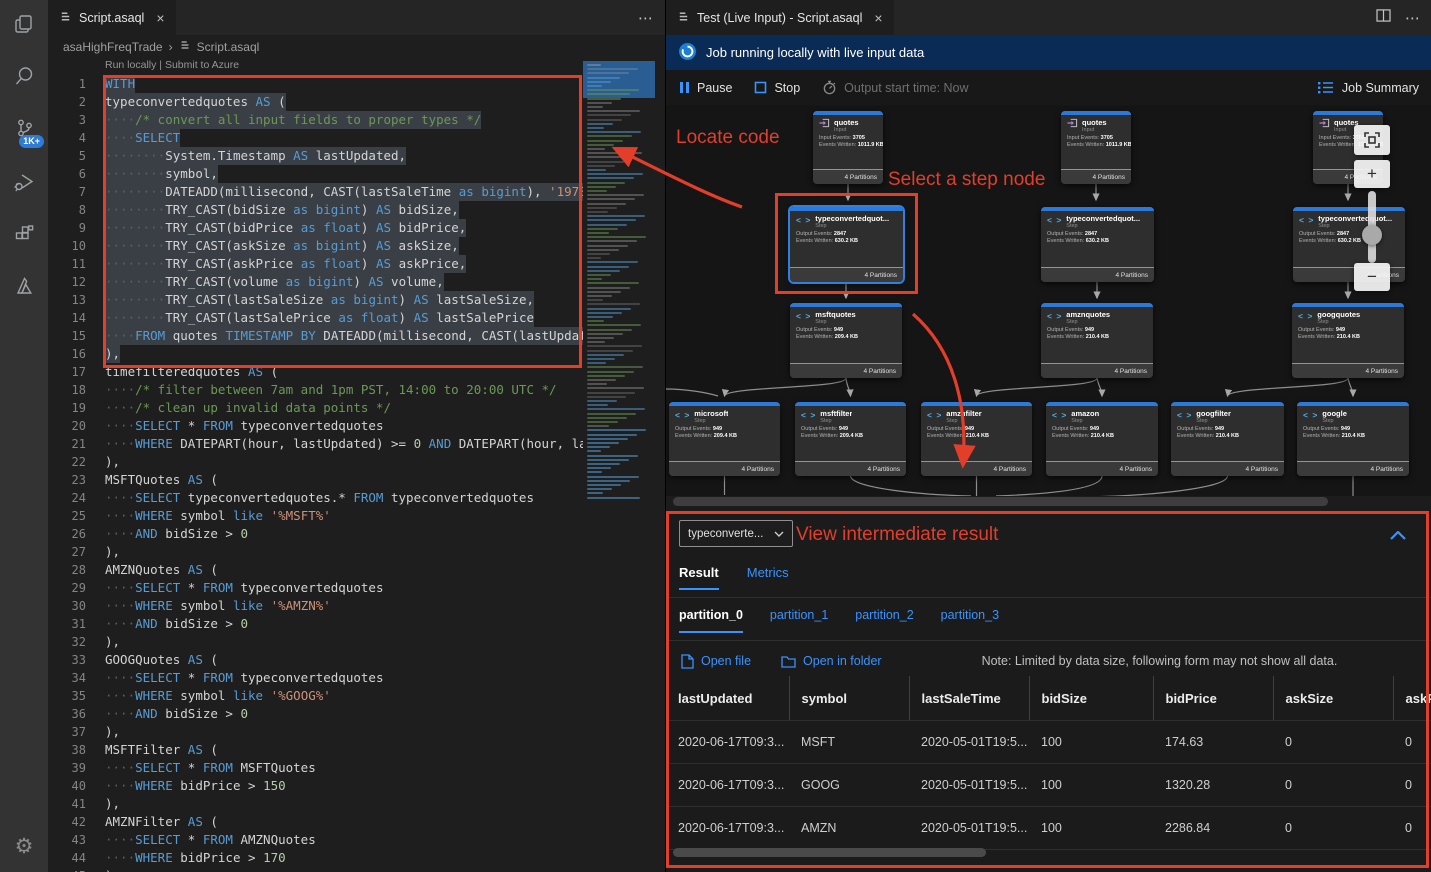 The height and width of the screenshot is (872, 1431). What do you see at coordinates (24, 182) in the screenshot?
I see `run-debug-icon` at bounding box center [24, 182].